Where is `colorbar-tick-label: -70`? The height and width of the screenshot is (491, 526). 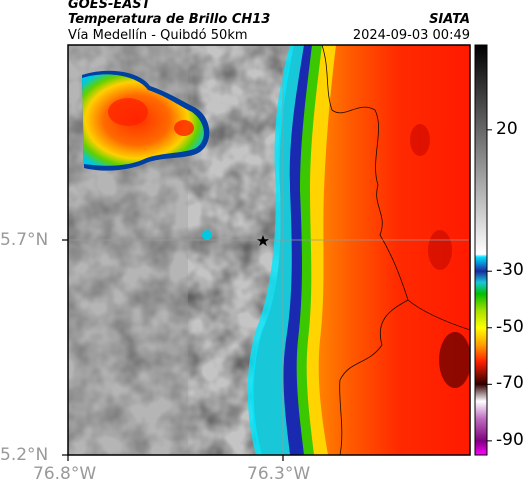
colorbar-tick-label: -70 is located at coordinates (510, 383).